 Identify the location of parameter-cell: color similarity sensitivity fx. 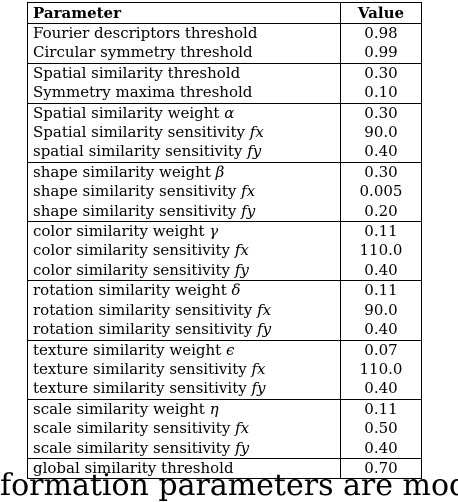
(184, 251).